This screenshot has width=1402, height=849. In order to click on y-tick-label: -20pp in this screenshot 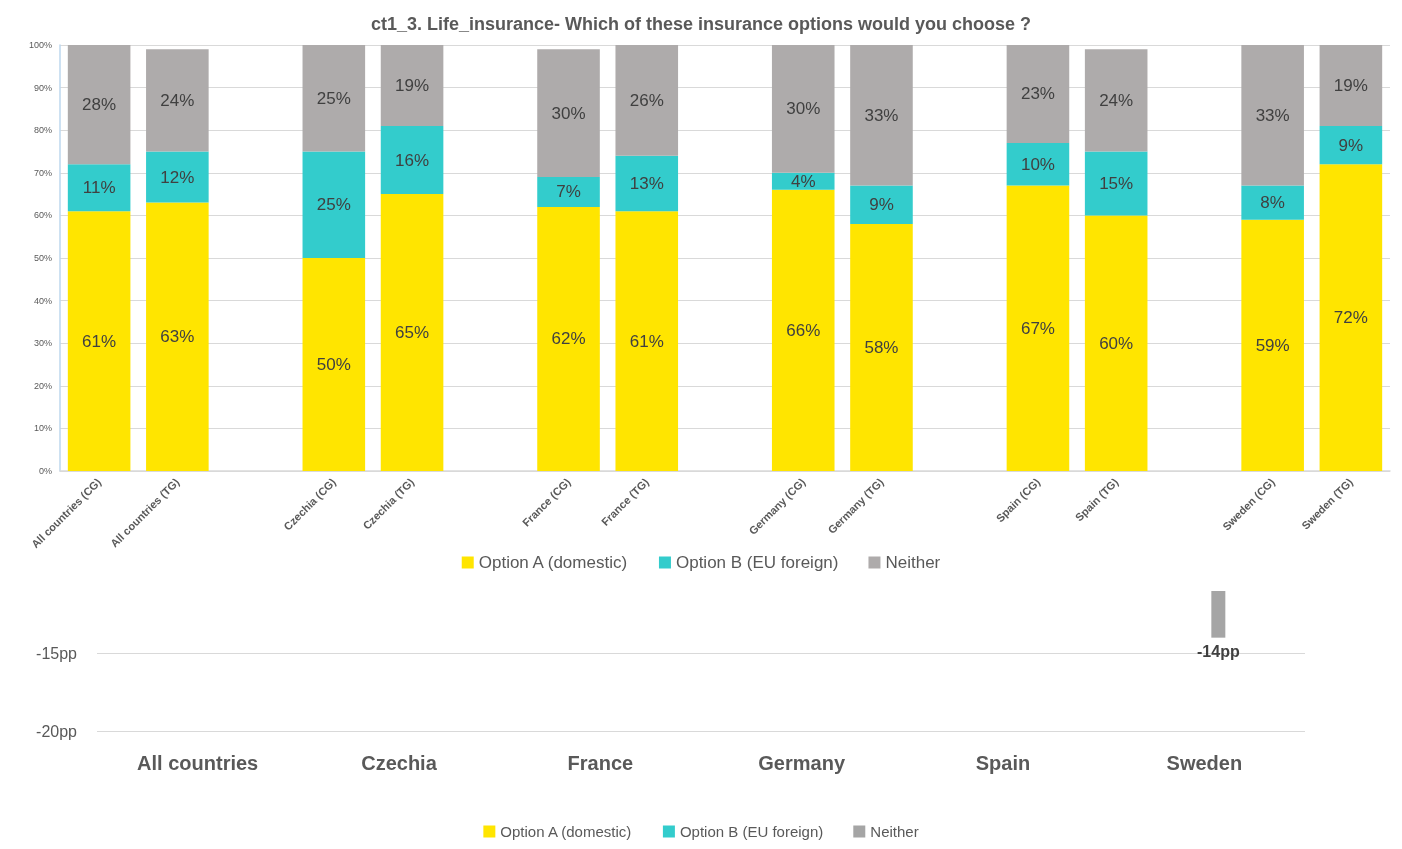, I will do `click(57, 731)`.